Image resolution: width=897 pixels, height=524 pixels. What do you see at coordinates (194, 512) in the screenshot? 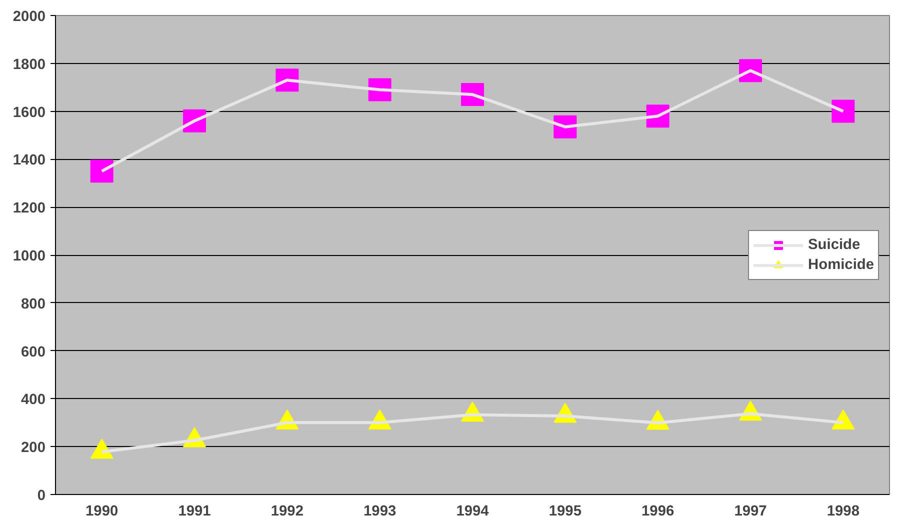
I see `x-tick-label: 1991` at bounding box center [194, 512].